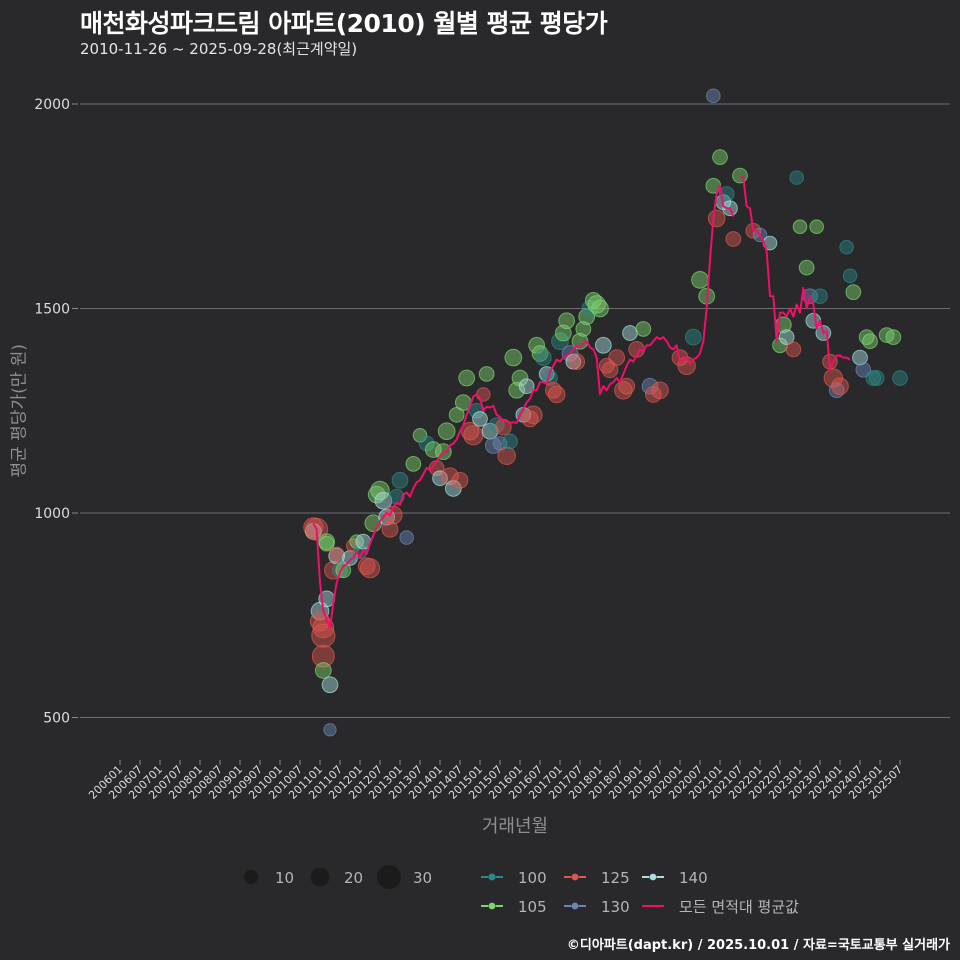 This screenshot has height=960, width=960. What do you see at coordinates (739, 907) in the screenshot?
I see `legend-label: 모든 면적대 평균값` at bounding box center [739, 907].